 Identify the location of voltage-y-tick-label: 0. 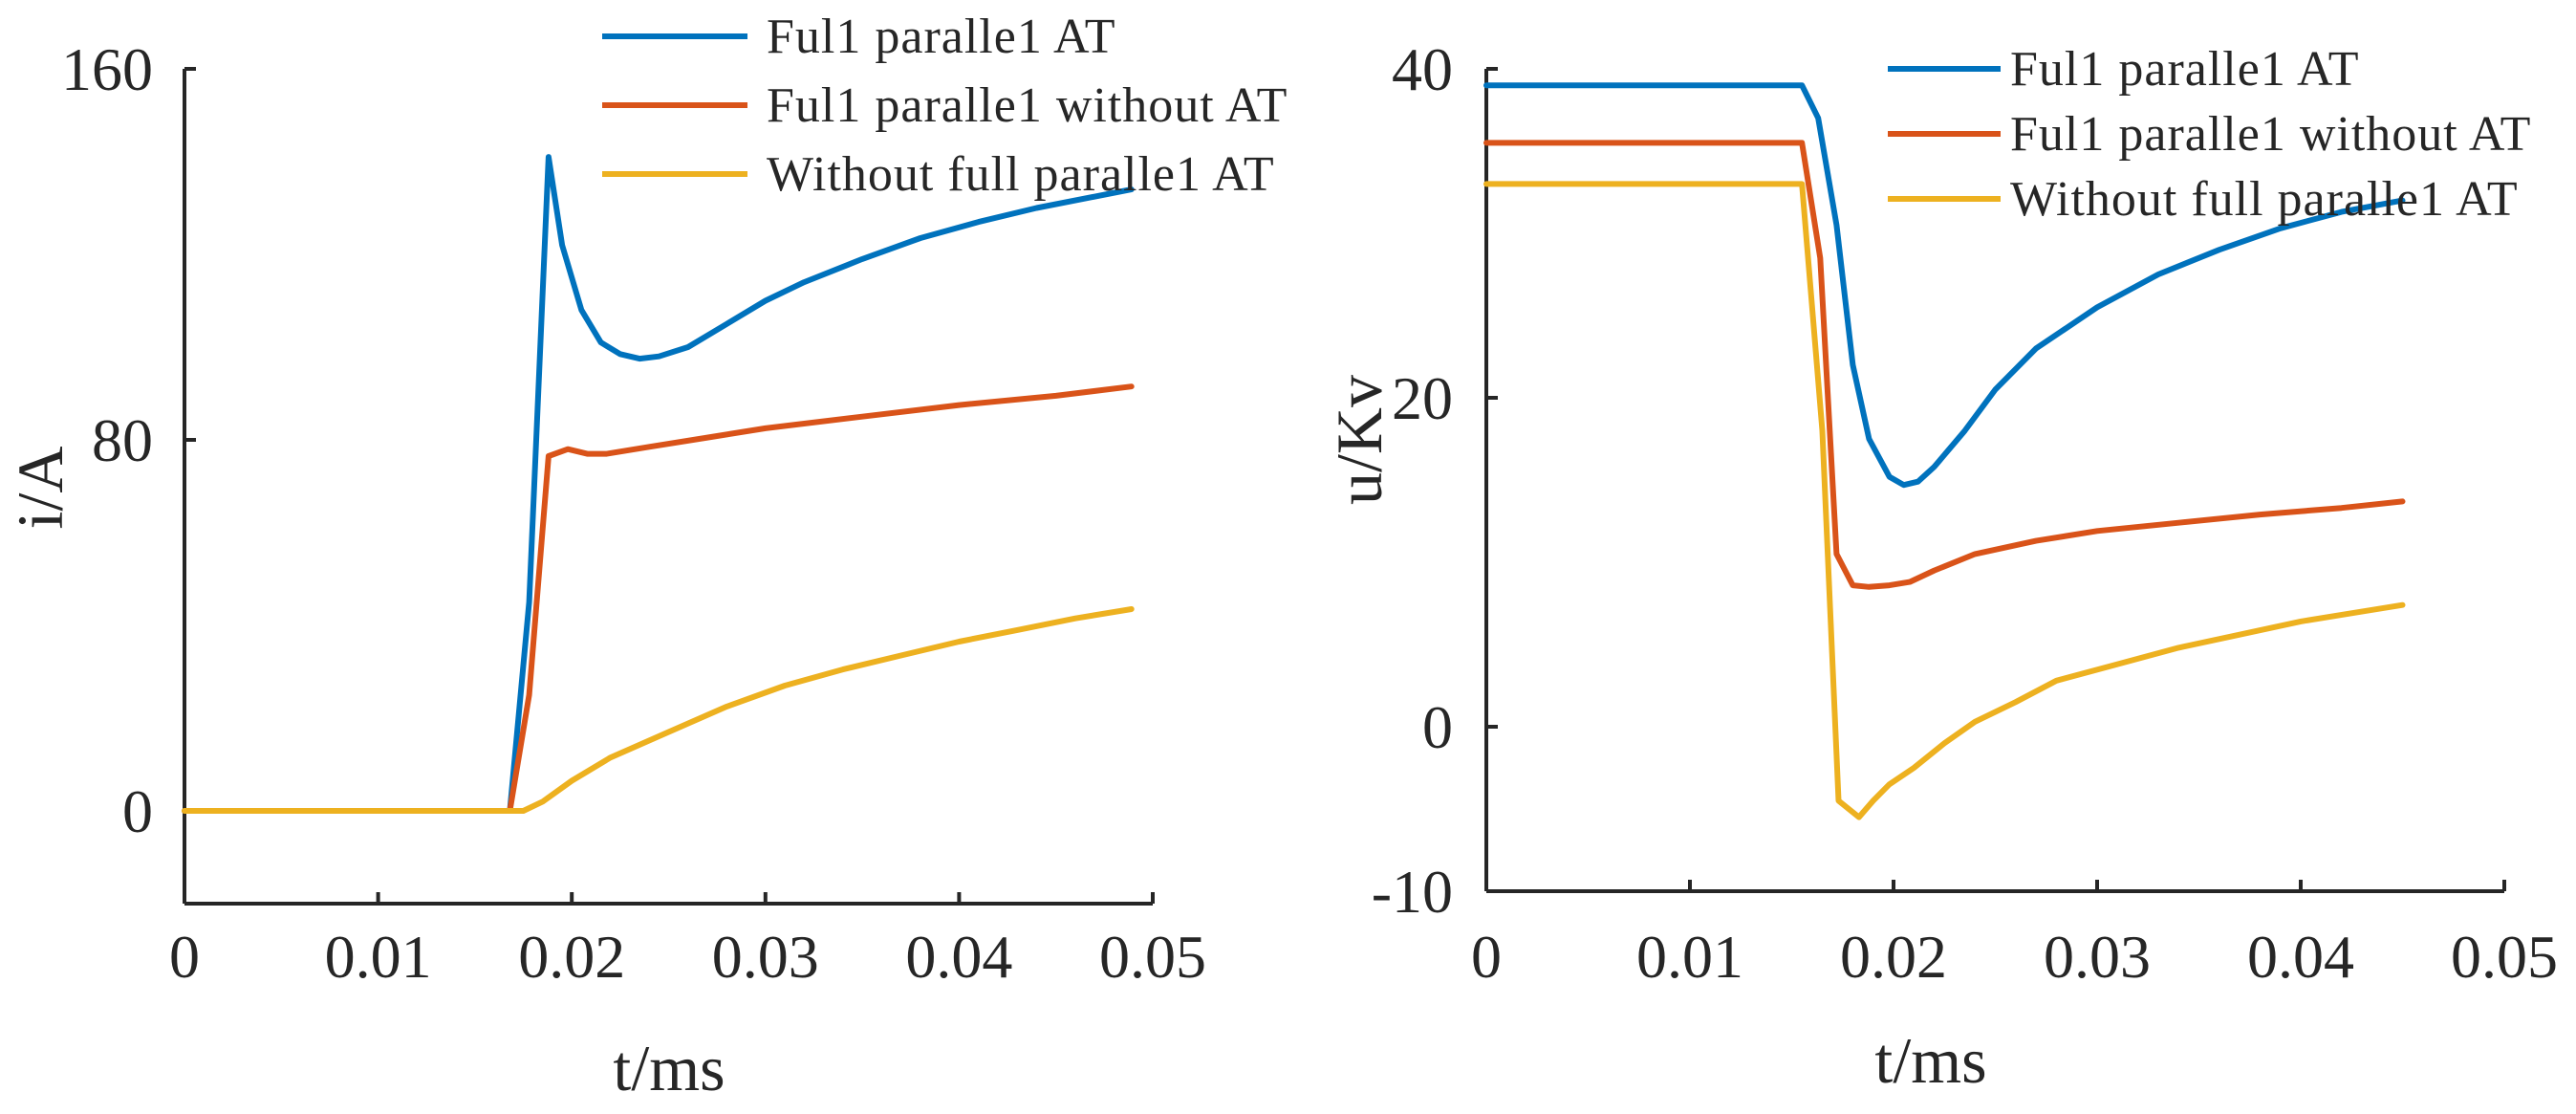
(1437, 727).